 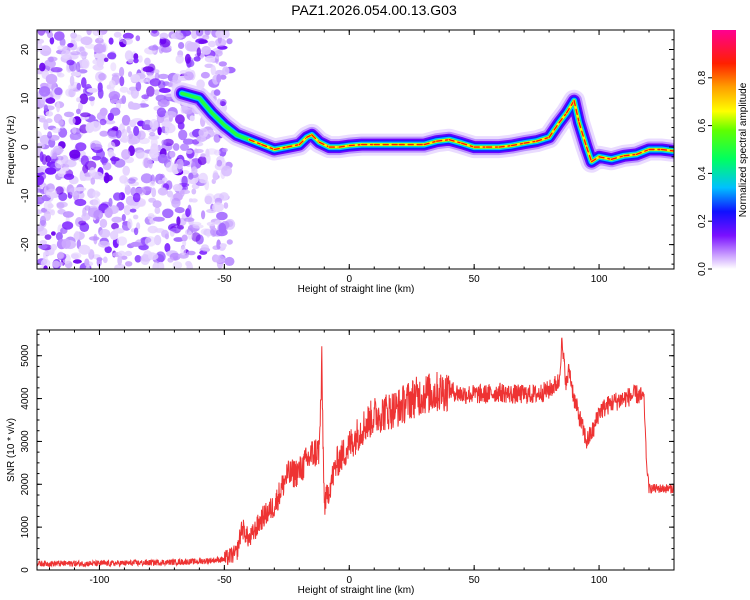 What do you see at coordinates (25, 441) in the screenshot?
I see `y-tick-label: 3000` at bounding box center [25, 441].